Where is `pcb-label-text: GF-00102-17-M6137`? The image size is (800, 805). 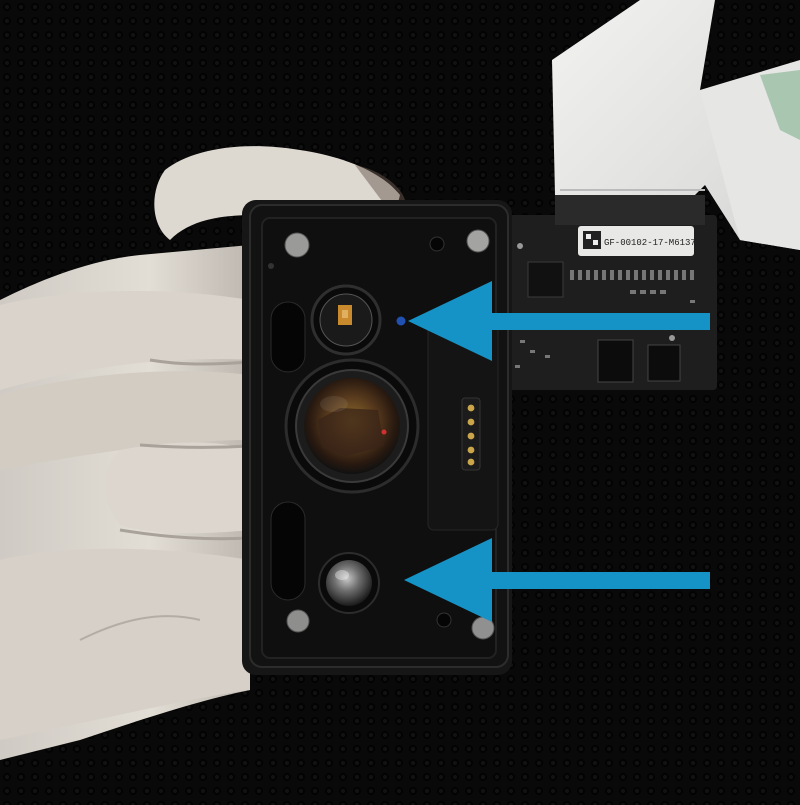
pcb-label-text: GF-00102-17-M6137 is located at coordinates (650, 243).